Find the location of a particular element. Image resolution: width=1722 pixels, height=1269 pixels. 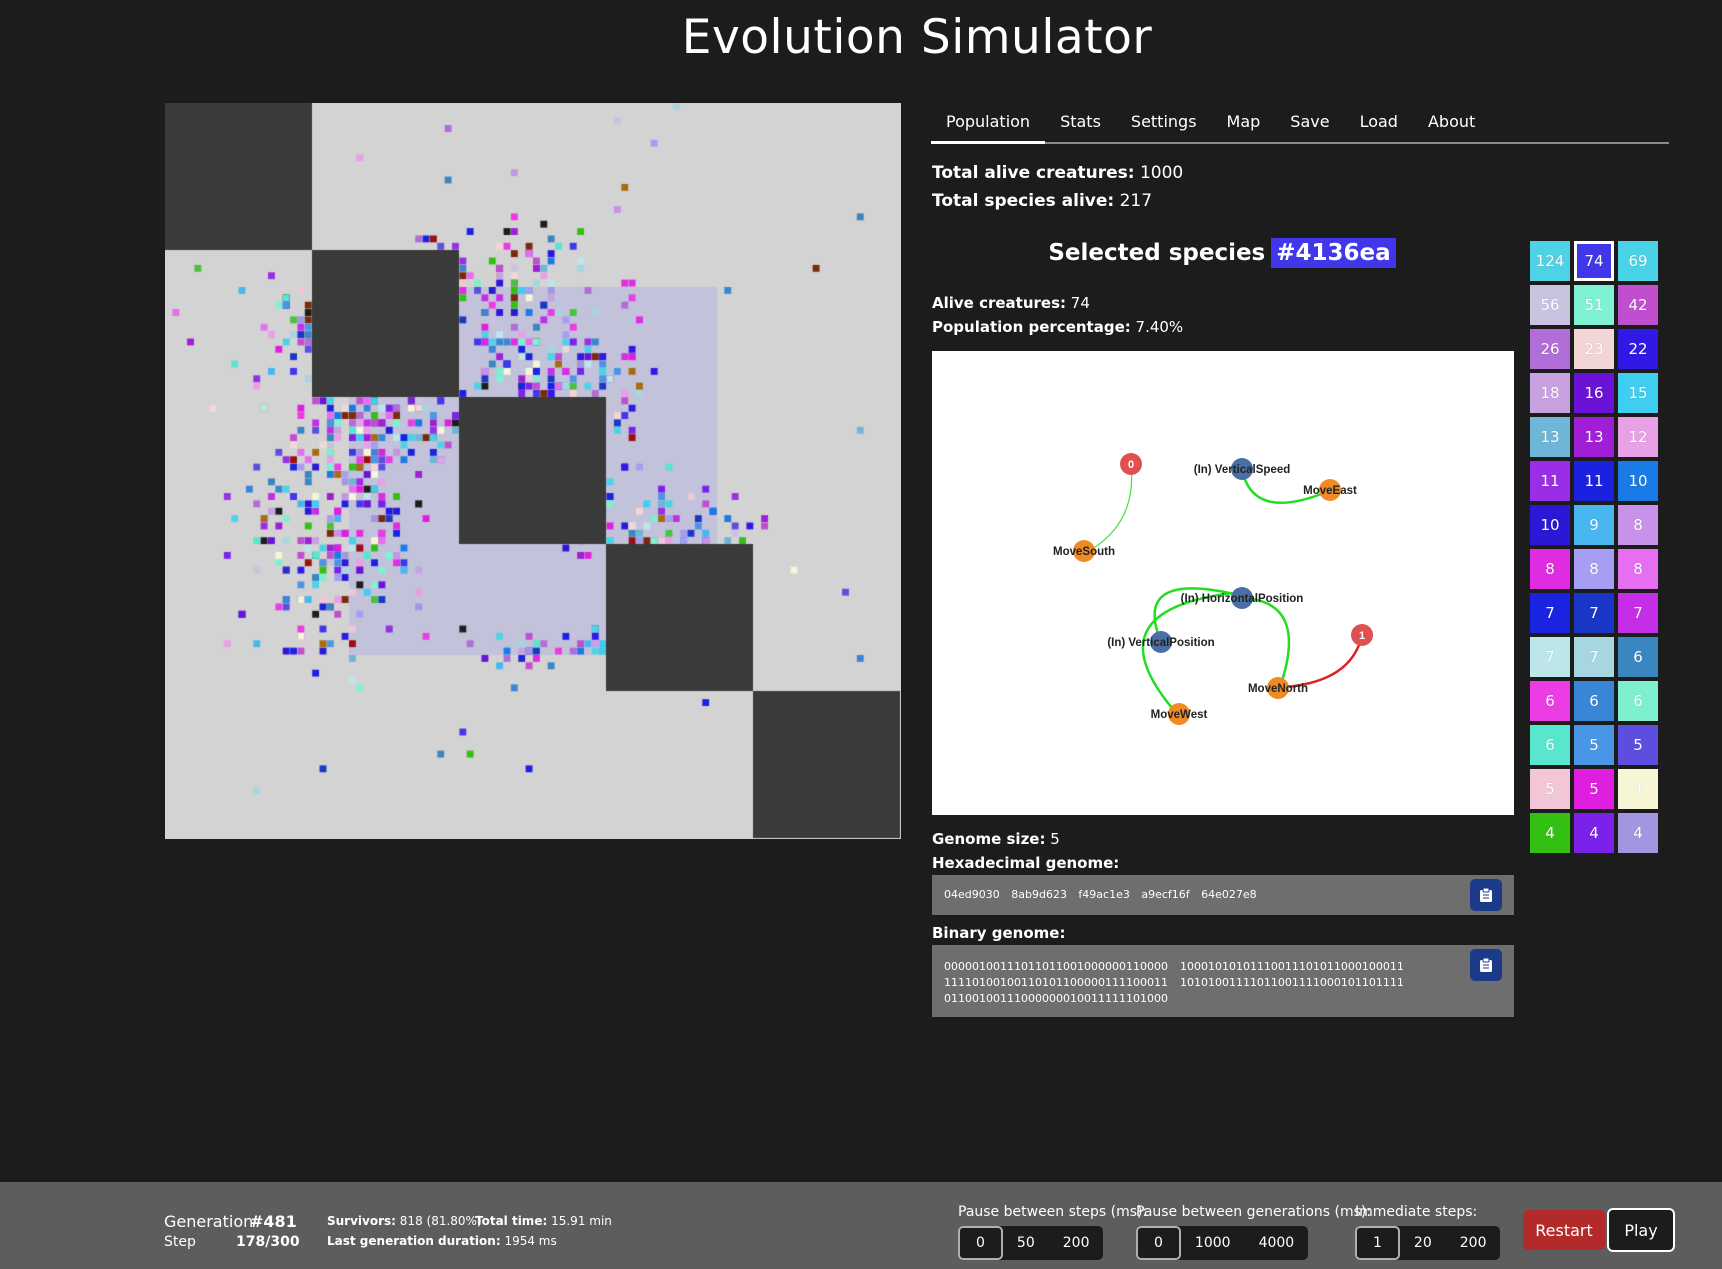

graph-node-label: (In) HorizontalPosition is located at coordinates (1242, 599).